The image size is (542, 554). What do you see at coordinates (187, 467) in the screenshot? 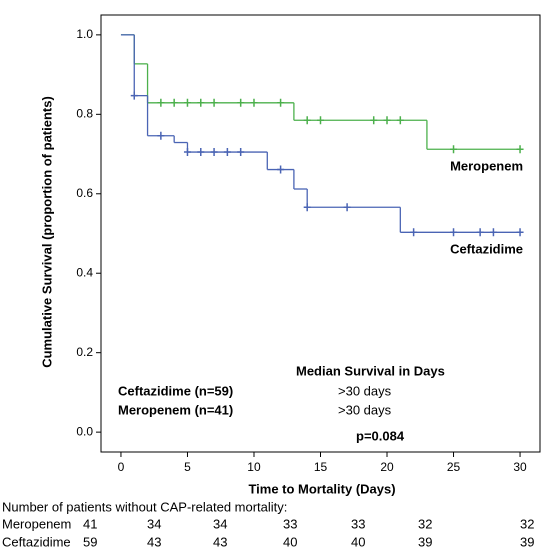
I see `x-tick-label: 5` at bounding box center [187, 467].